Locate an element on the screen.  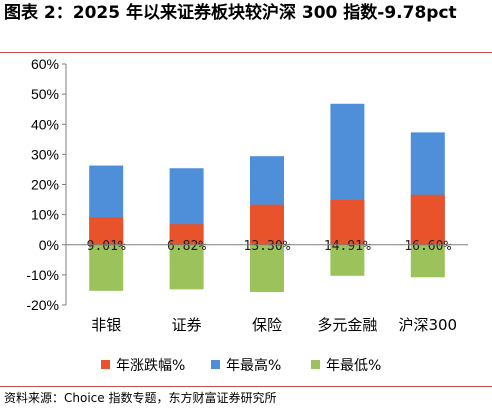
y-axis: -20% -10% 0% 10% 20% 30% 40% 50% 60% is located at coordinates (46, 184).